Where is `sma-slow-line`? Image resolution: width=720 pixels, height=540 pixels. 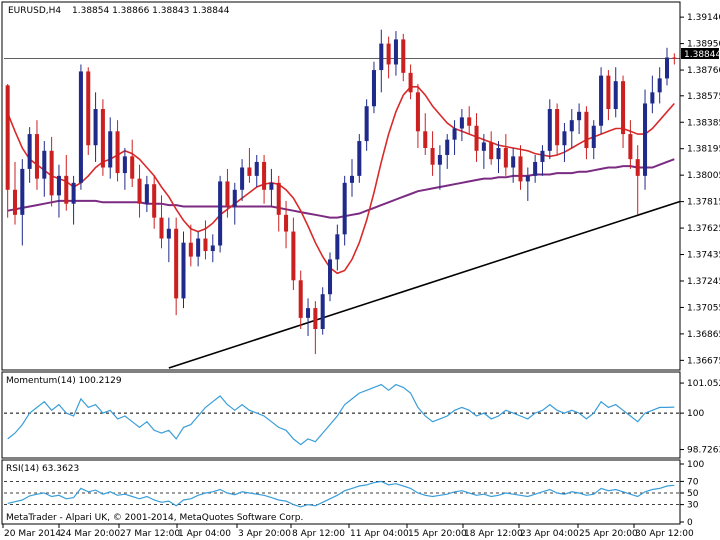 sma-slow-line is located at coordinates (341, 188).